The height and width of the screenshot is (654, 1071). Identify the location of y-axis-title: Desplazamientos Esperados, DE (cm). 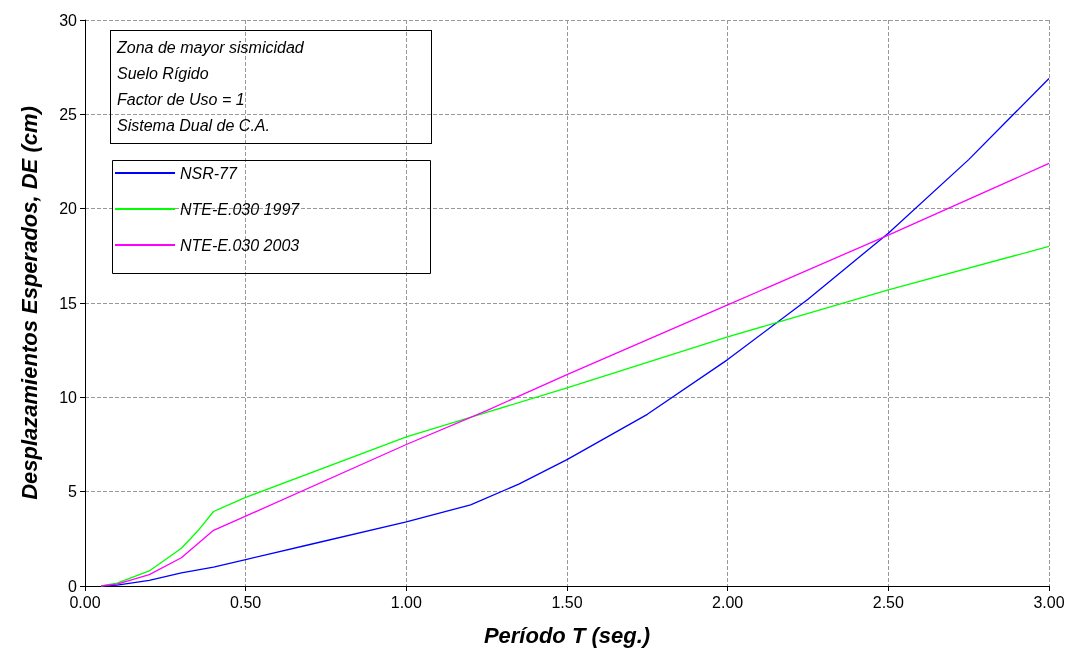
(29, 303).